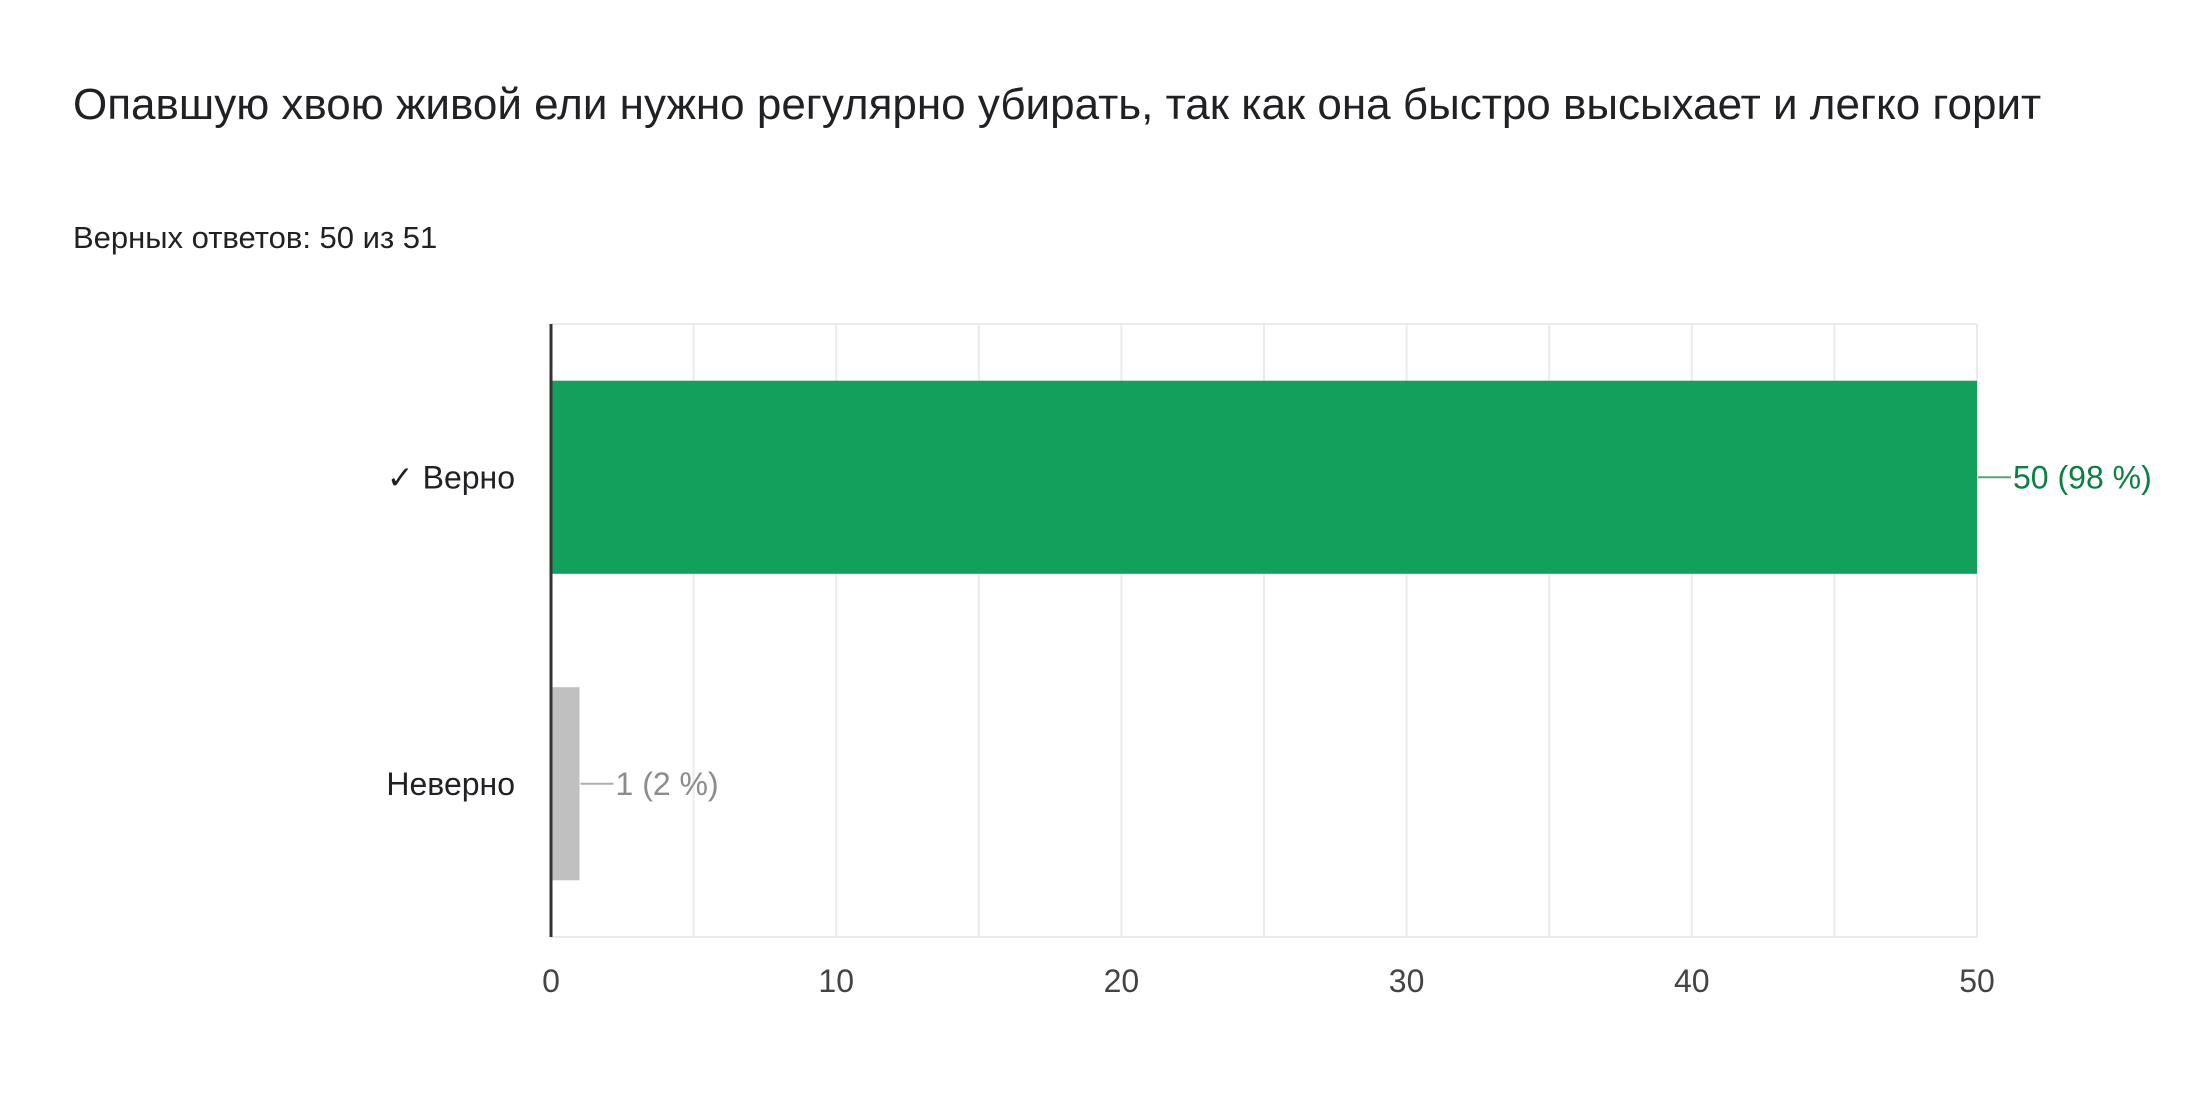 The image size is (2196, 1116). What do you see at coordinates (551, 981) in the screenshot?
I see `x-tick-label: 0` at bounding box center [551, 981].